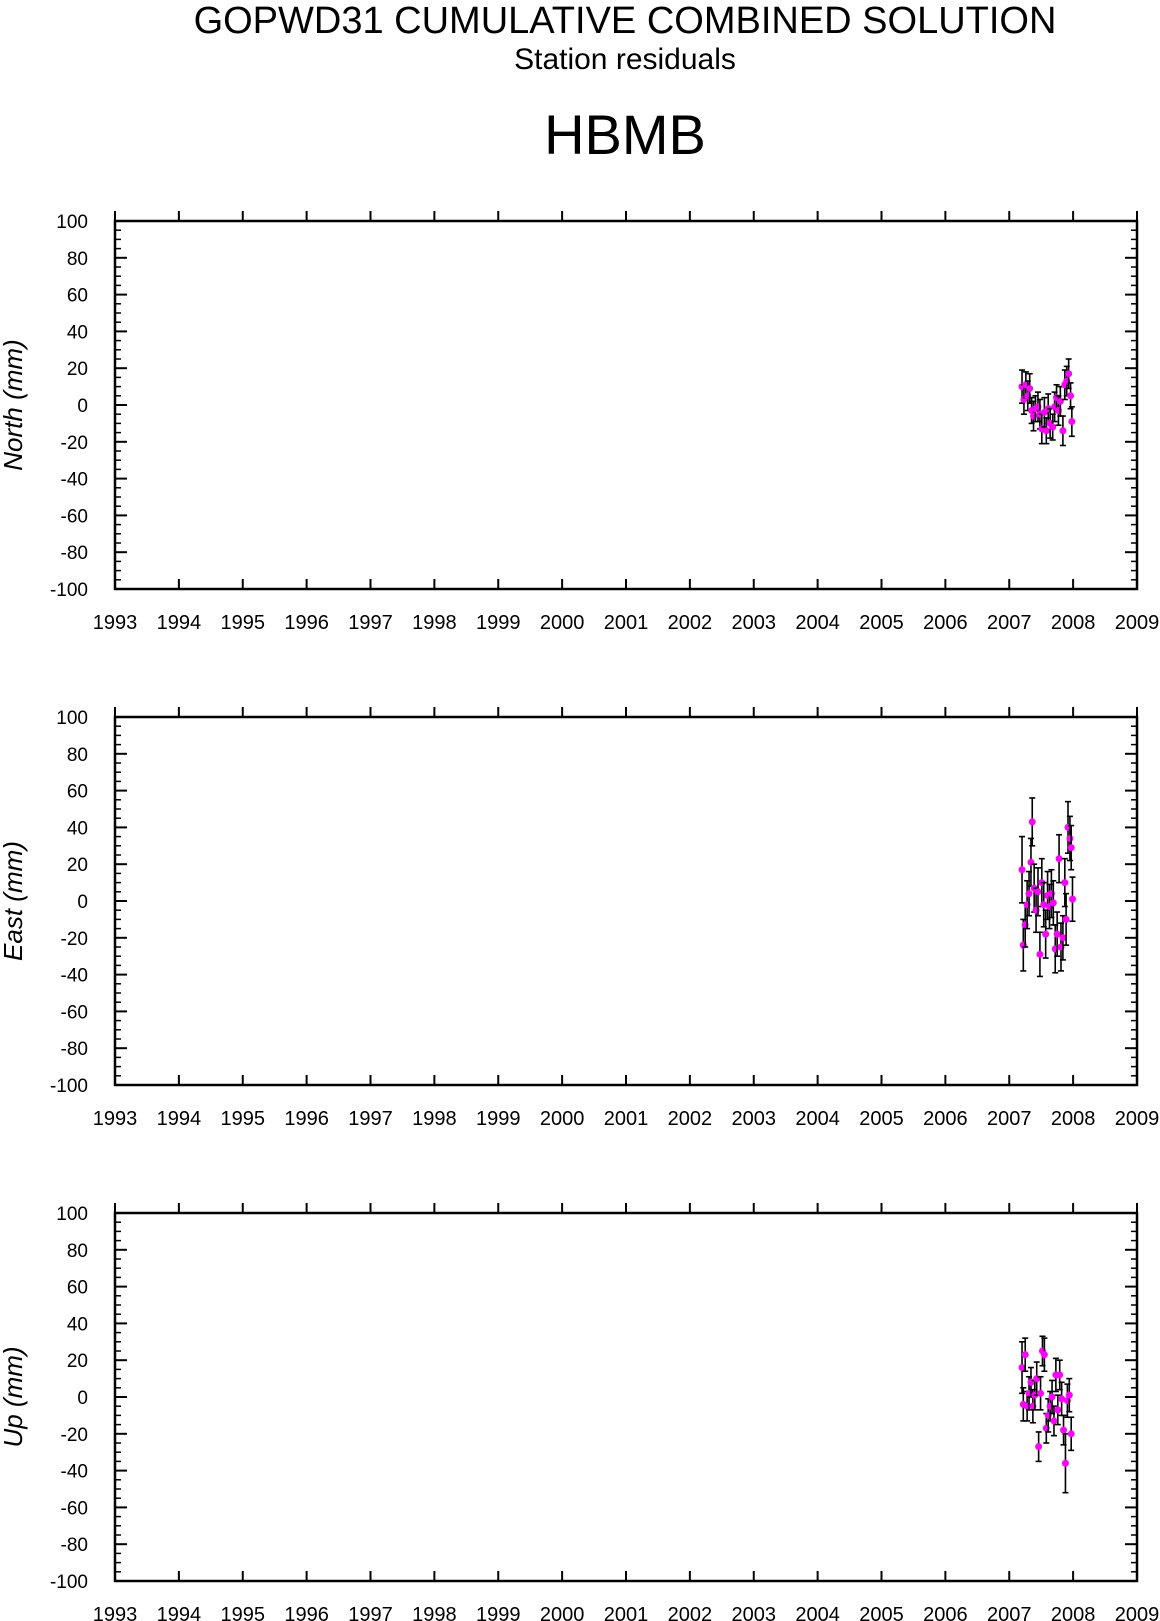  I want to click on y-axis-label: Up (mm), so click(14, 1396).